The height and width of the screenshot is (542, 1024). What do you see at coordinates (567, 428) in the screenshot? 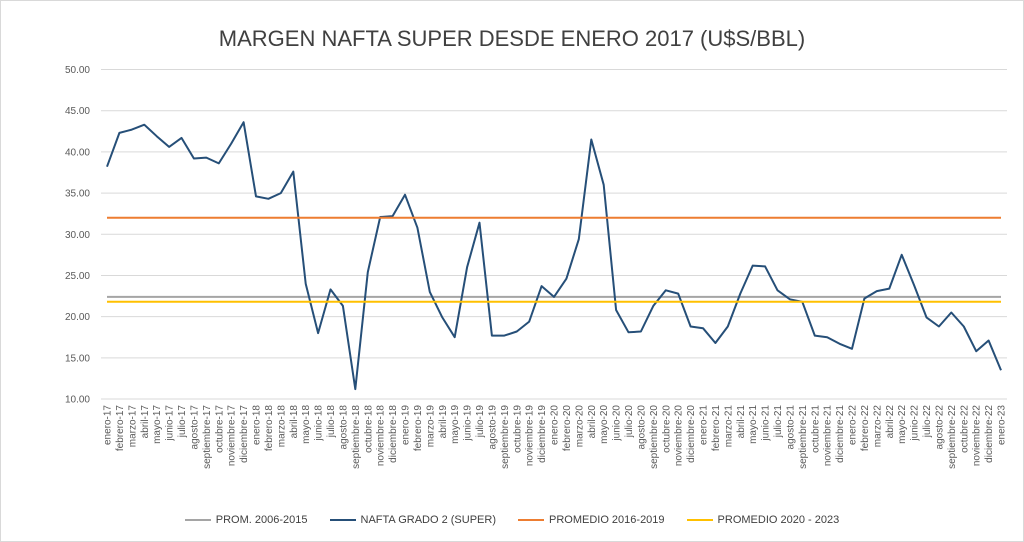
I see `x-tick-label: febrero-20` at bounding box center [567, 428].